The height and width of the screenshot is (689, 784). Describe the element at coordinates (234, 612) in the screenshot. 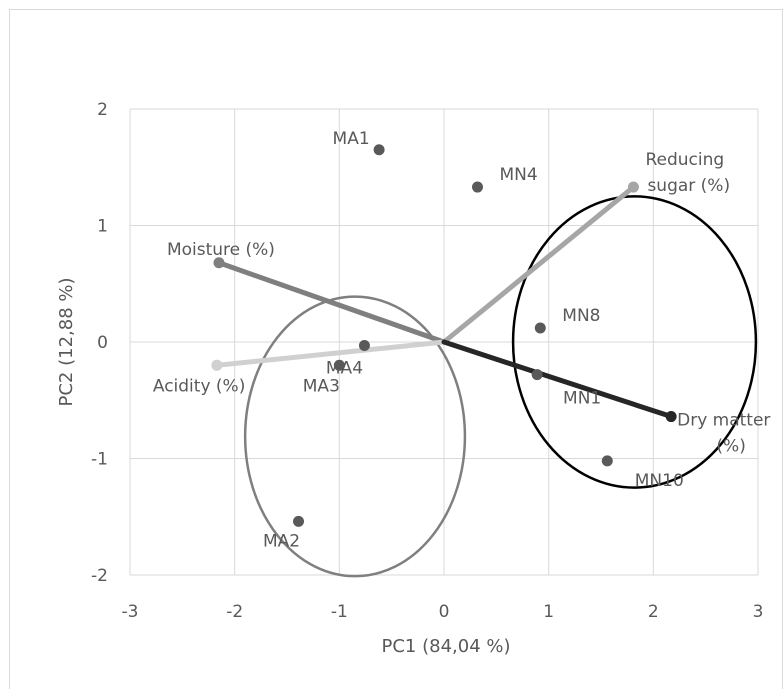

I see `x-tick-label: -2` at that location.